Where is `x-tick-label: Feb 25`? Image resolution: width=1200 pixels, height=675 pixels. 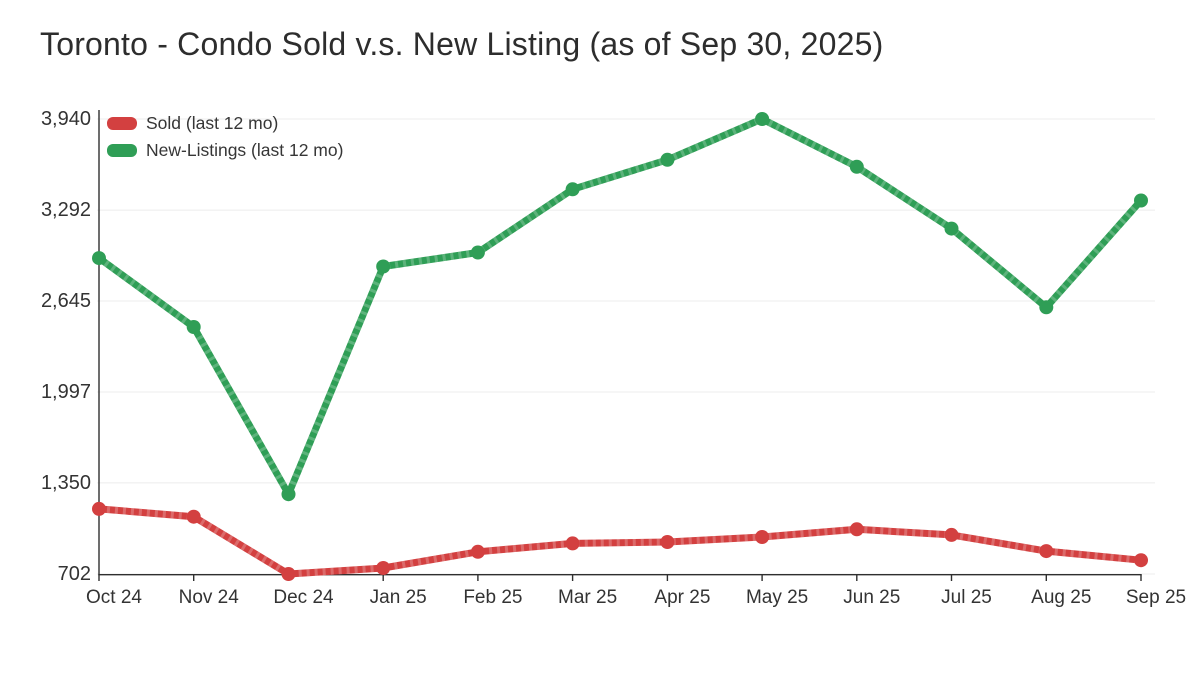
x-tick-label: Feb 25 is located at coordinates (492, 597).